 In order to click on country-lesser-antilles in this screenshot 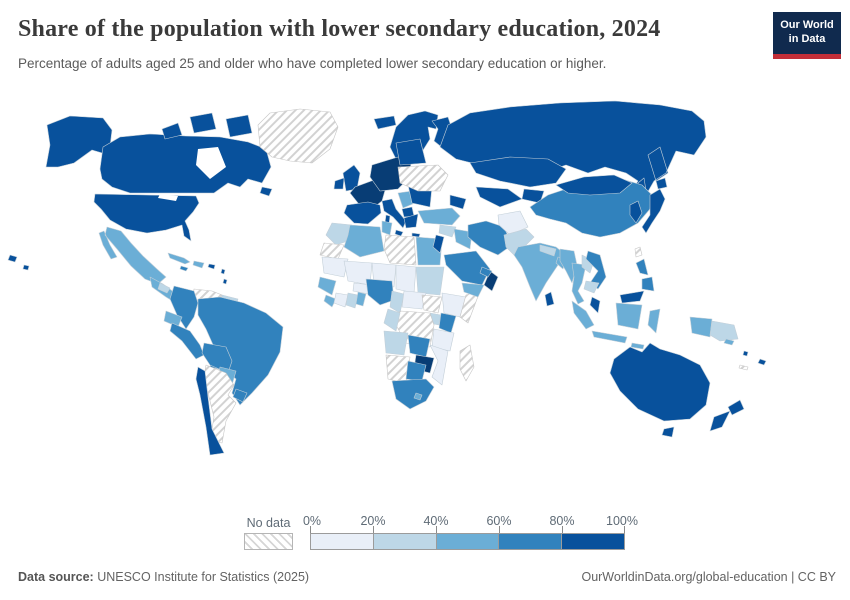, I will do `click(224, 276)`.